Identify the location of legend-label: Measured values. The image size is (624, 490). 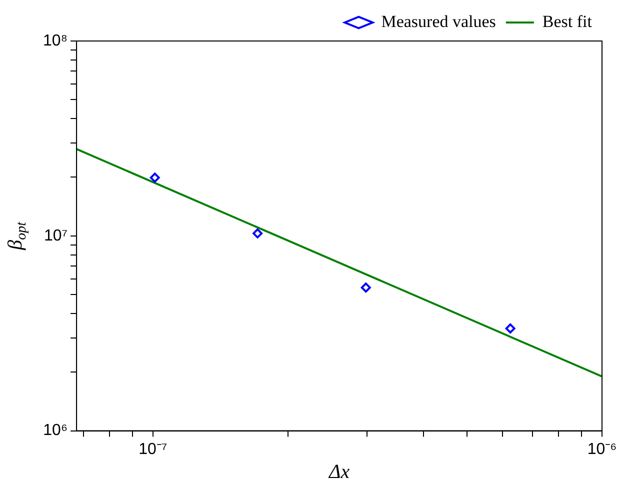
(438, 21).